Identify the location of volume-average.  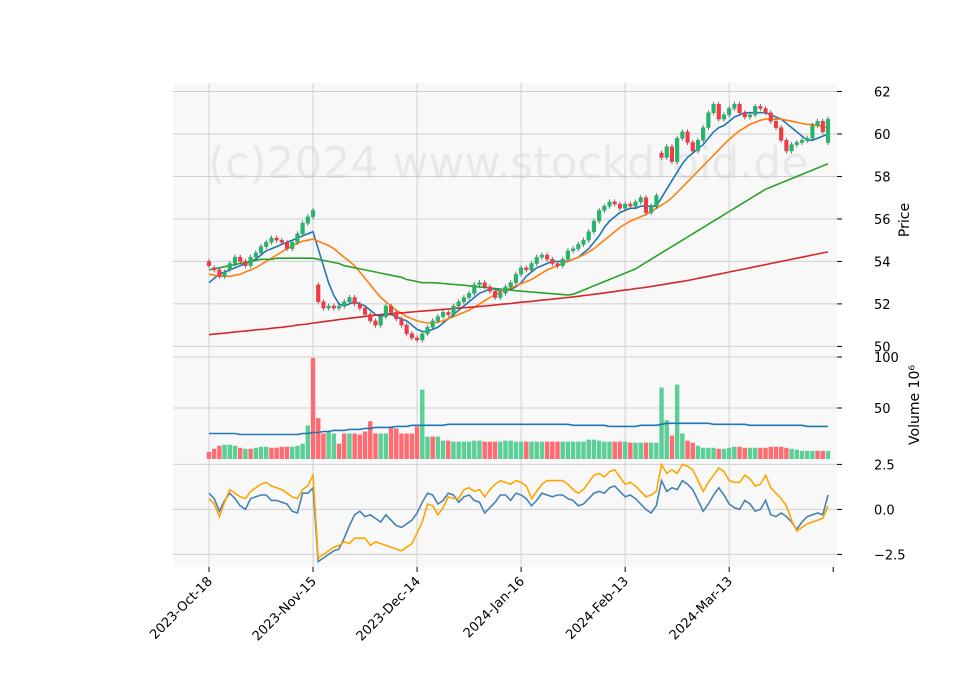
(518, 429).